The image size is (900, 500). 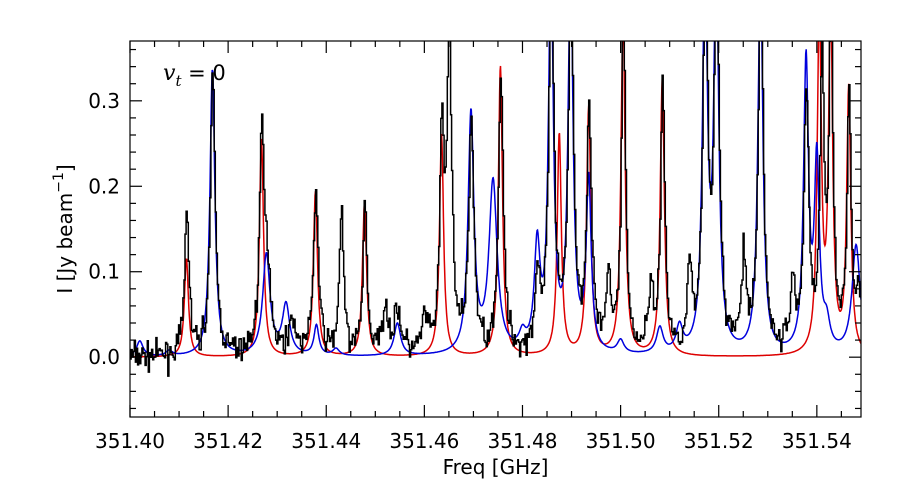 I want to click on annotation-var: v, so click(x=169, y=73).